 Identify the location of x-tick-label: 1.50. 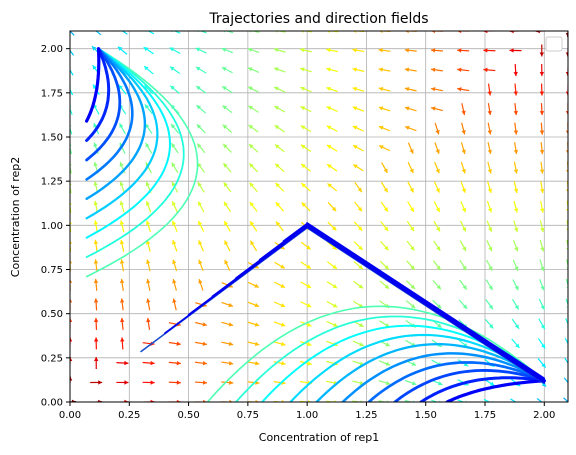
(426, 415).